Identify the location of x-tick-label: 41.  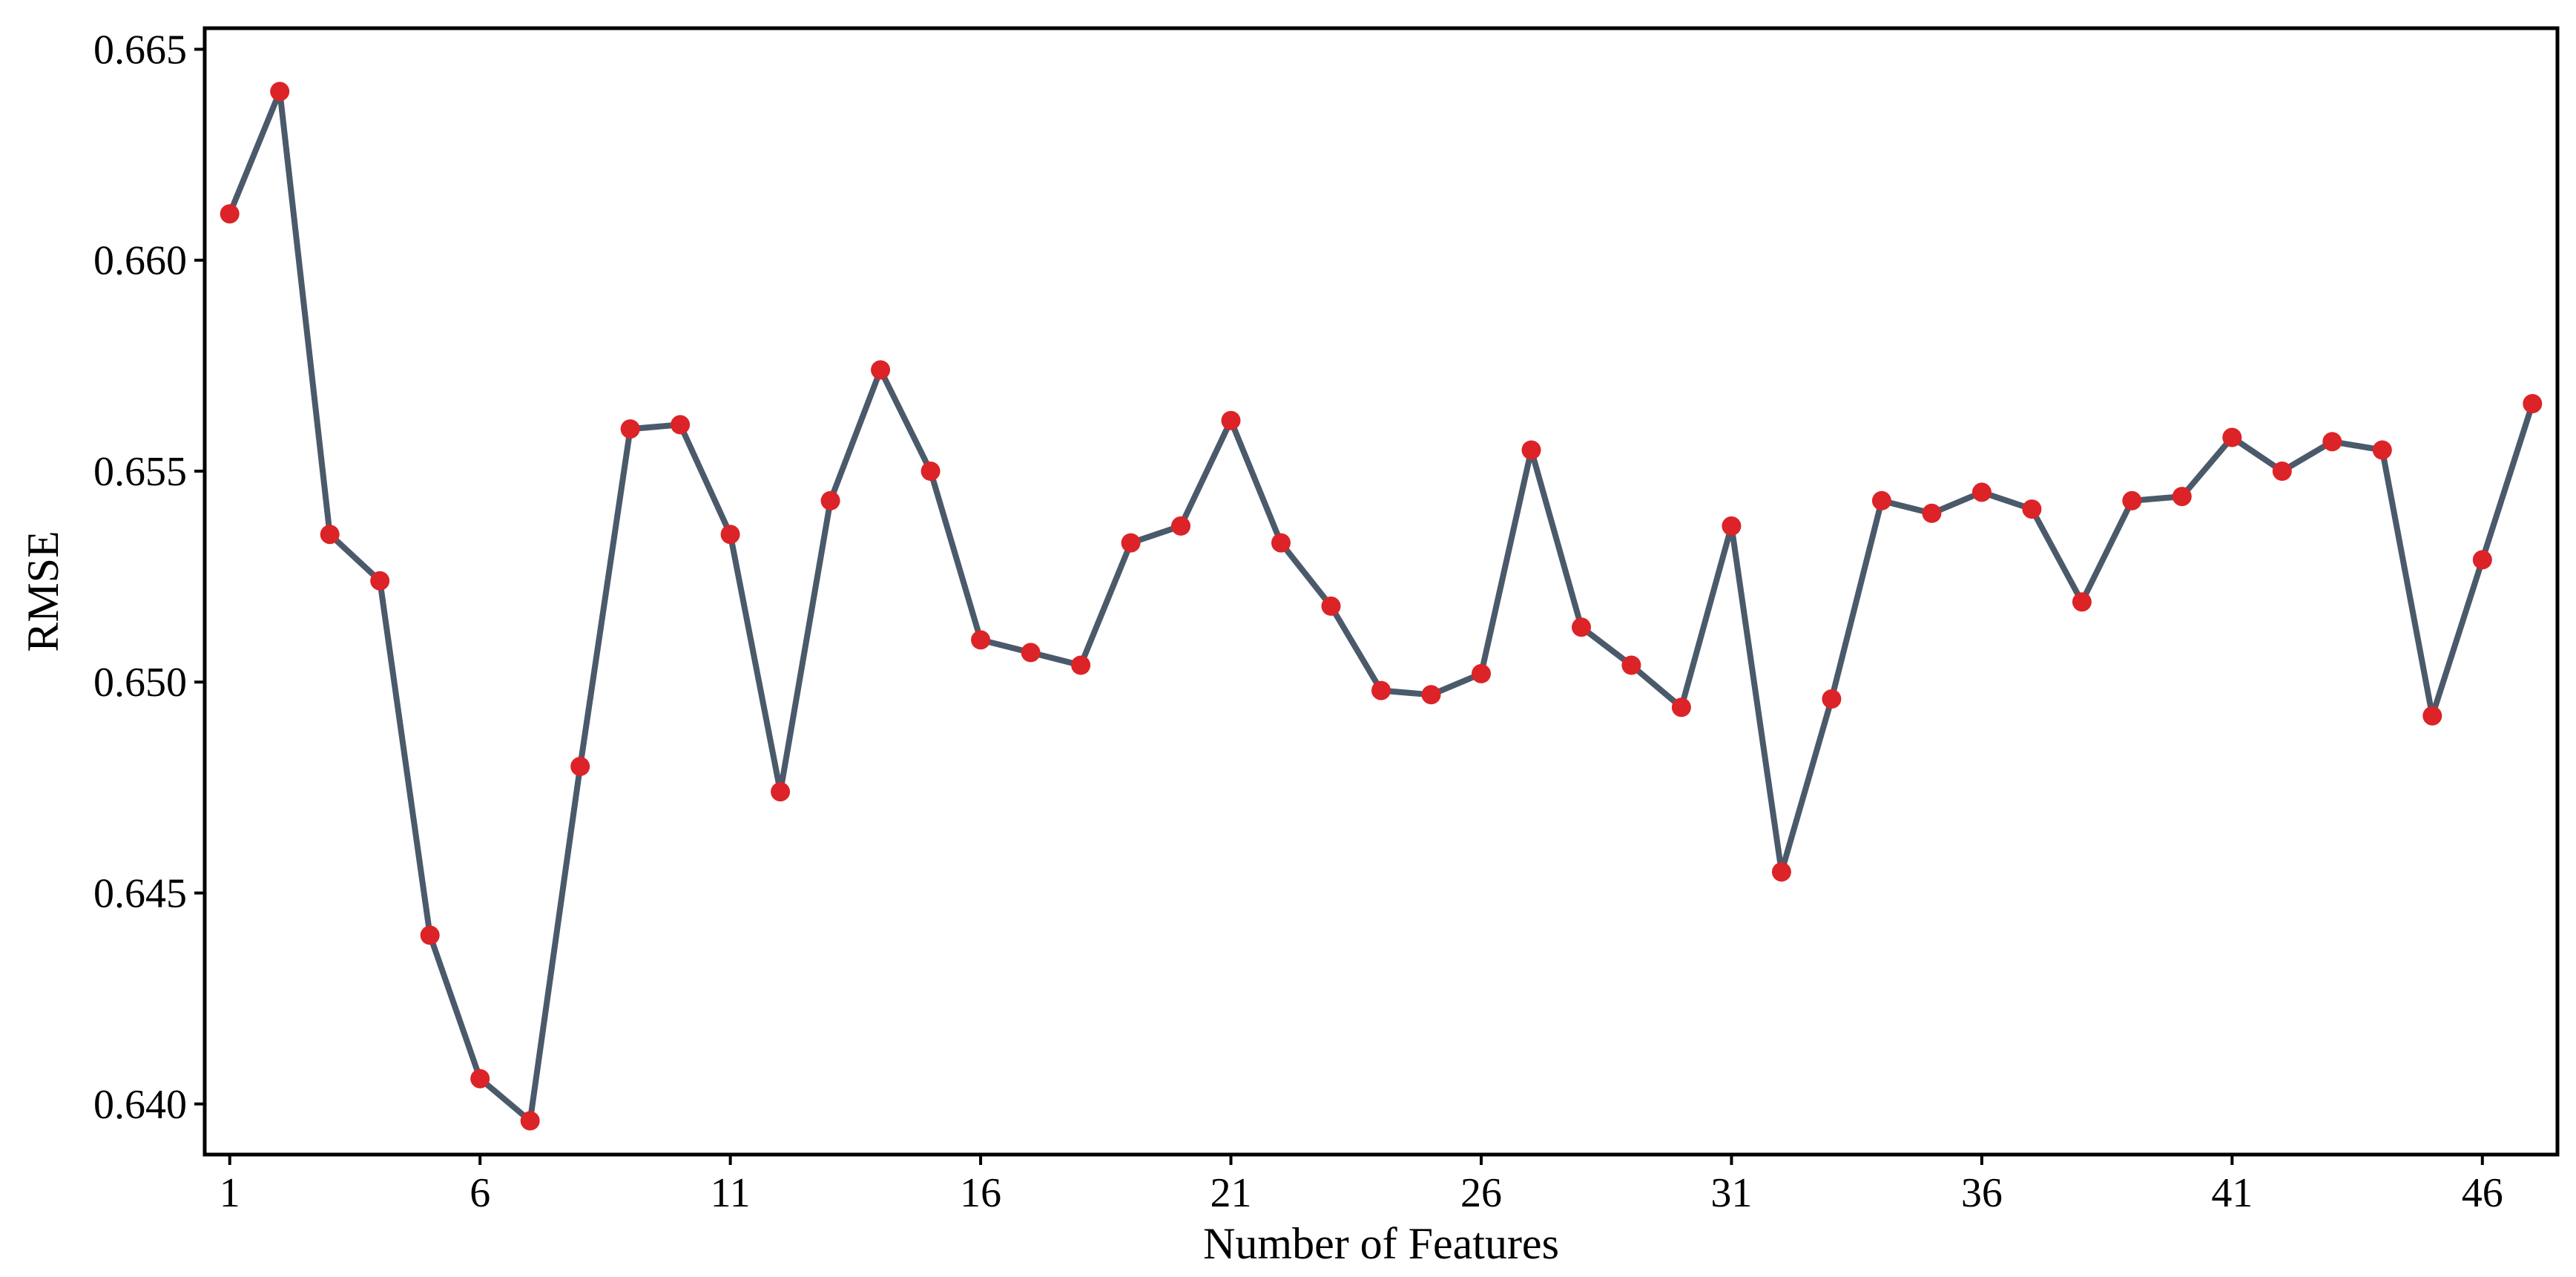
(2232, 1193).